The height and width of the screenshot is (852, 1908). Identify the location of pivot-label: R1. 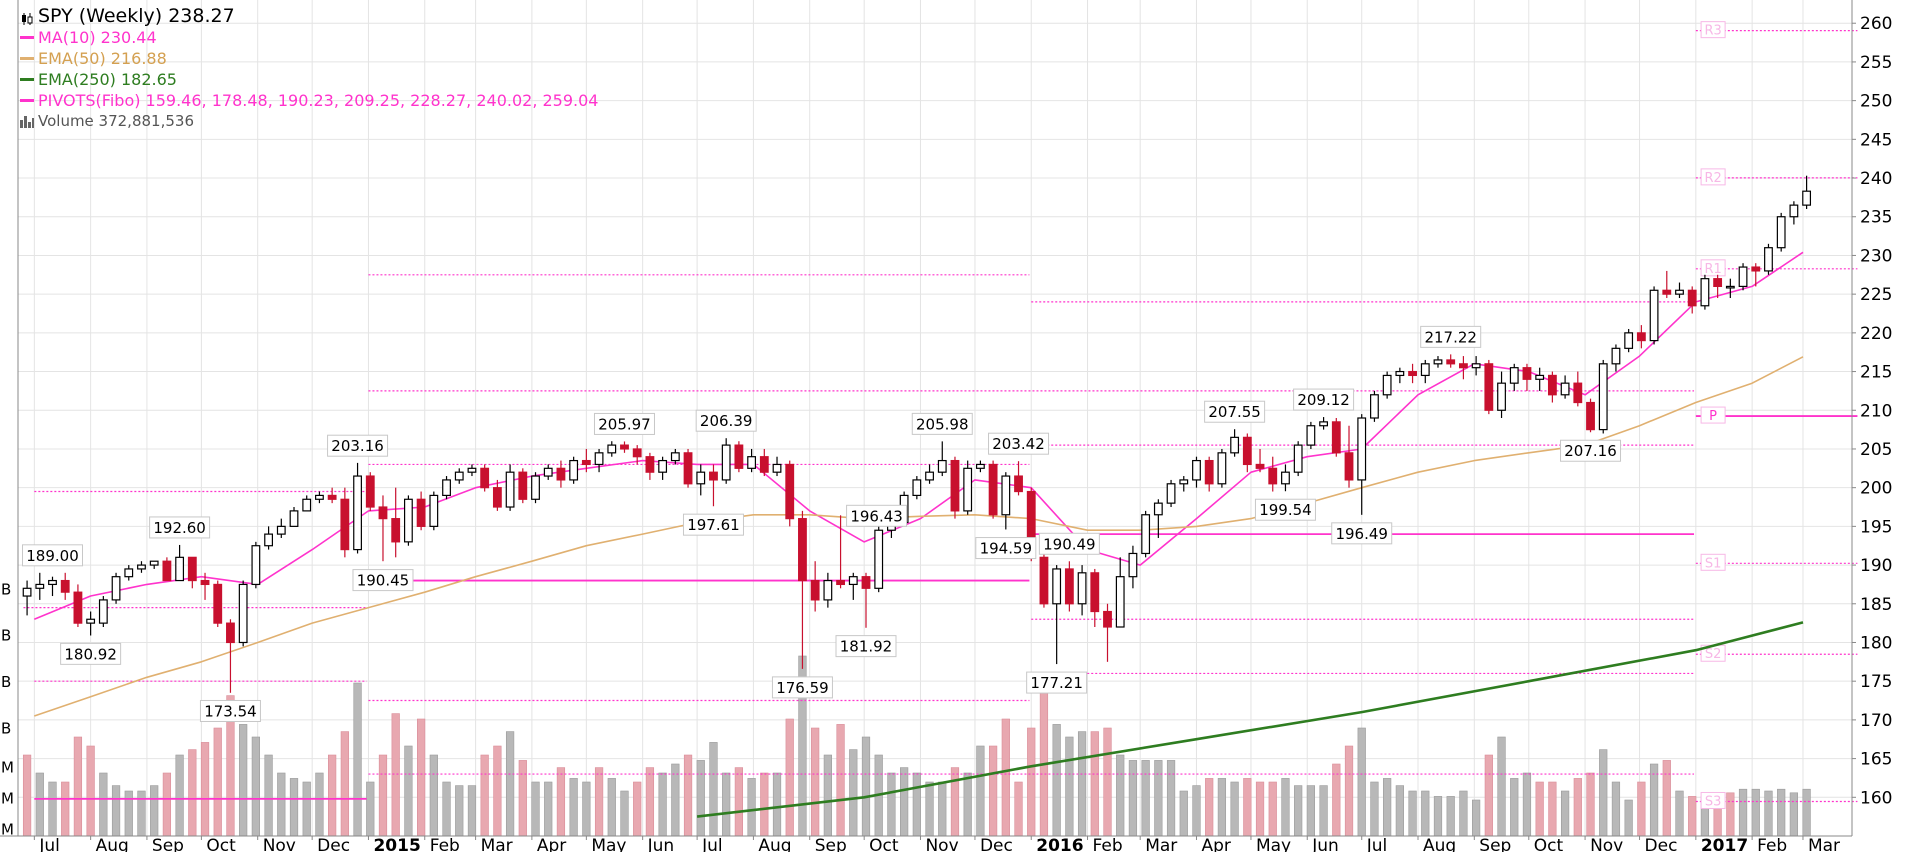
(1712, 269).